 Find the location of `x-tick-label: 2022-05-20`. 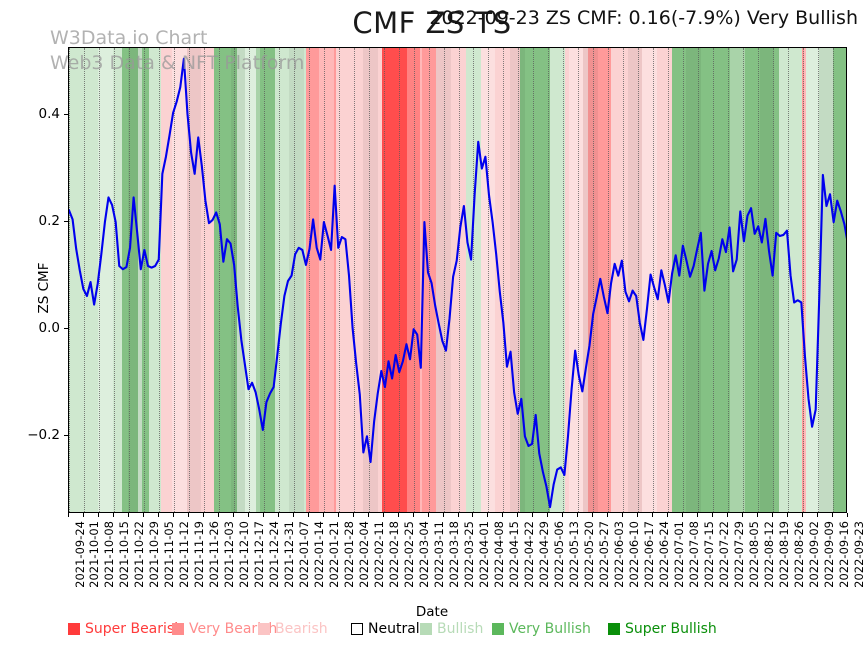

x-tick-label: 2022-05-20 is located at coordinates (588, 554).